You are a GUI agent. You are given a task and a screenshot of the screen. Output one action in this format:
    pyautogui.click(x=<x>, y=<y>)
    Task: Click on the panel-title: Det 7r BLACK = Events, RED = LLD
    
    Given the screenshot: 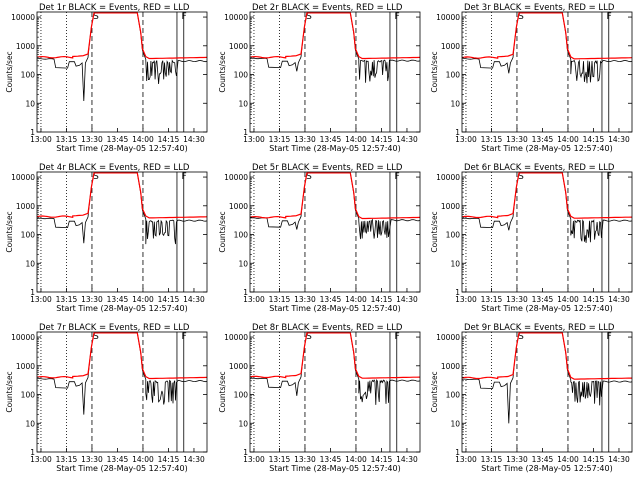 What is the action you would take?
    pyautogui.click(x=114, y=328)
    